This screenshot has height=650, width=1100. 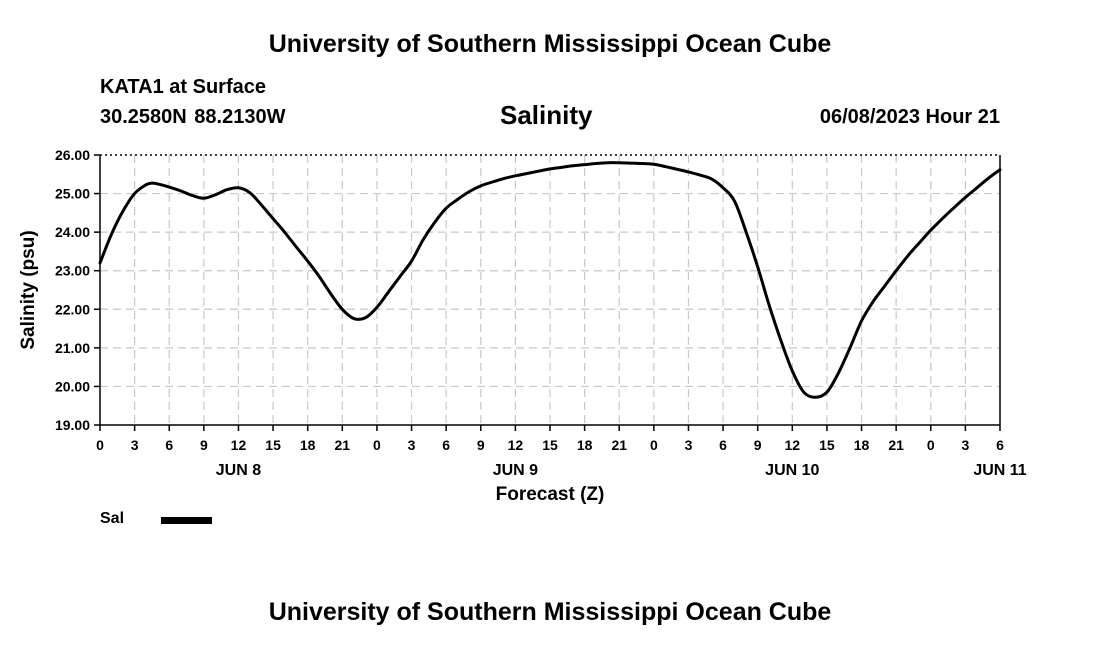 I want to click on chart-title: Salinity, so click(x=546, y=115).